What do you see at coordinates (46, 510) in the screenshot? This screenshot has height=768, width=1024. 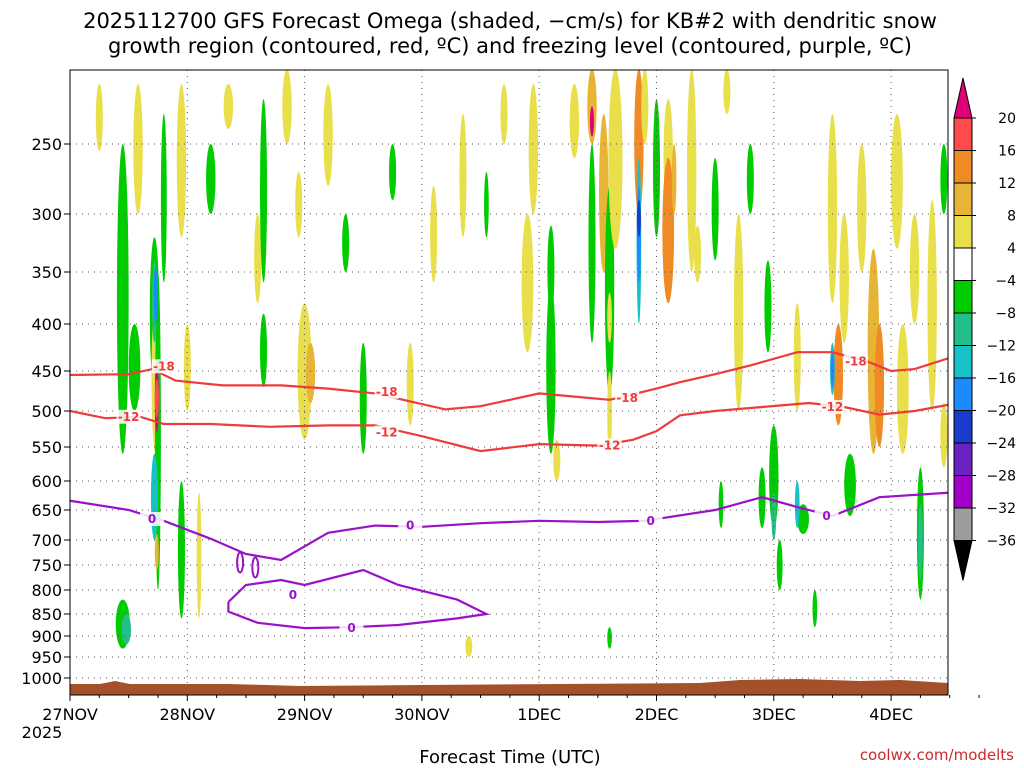 I see `y-tick-label: 650` at bounding box center [46, 510].